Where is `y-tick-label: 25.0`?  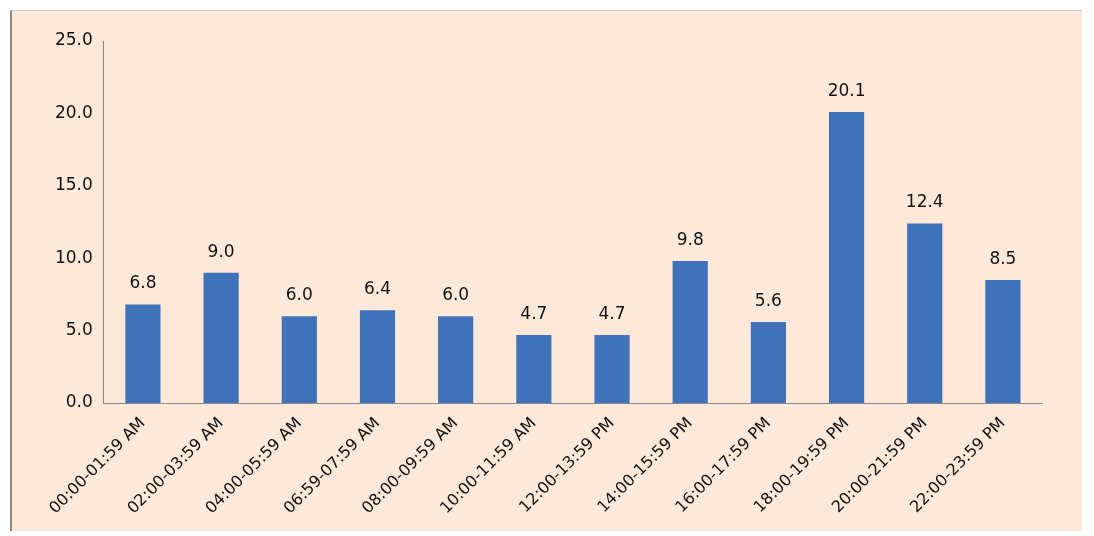
y-tick-label: 25.0 is located at coordinates (73, 39).